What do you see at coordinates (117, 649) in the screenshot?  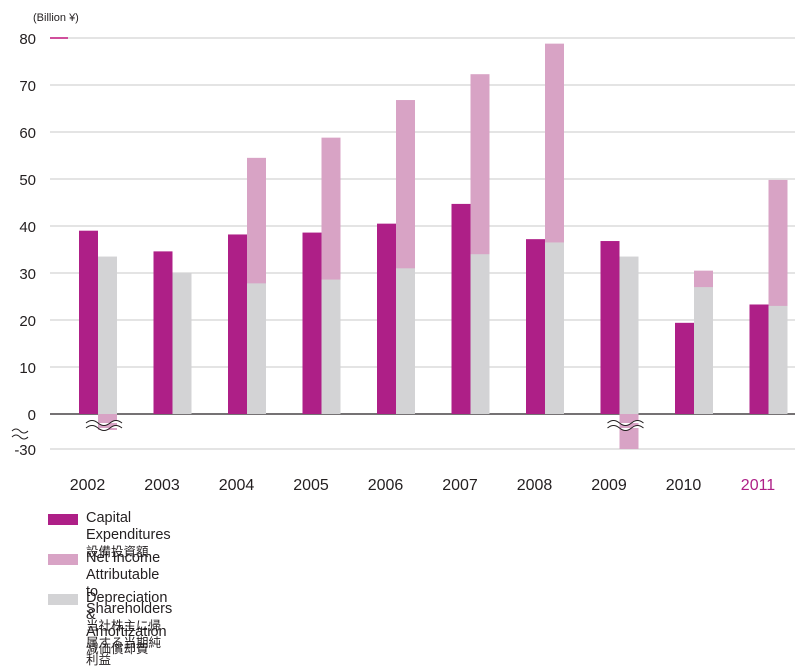 I see `legend-label-depreciation-jp: 減価償却費` at bounding box center [117, 649].